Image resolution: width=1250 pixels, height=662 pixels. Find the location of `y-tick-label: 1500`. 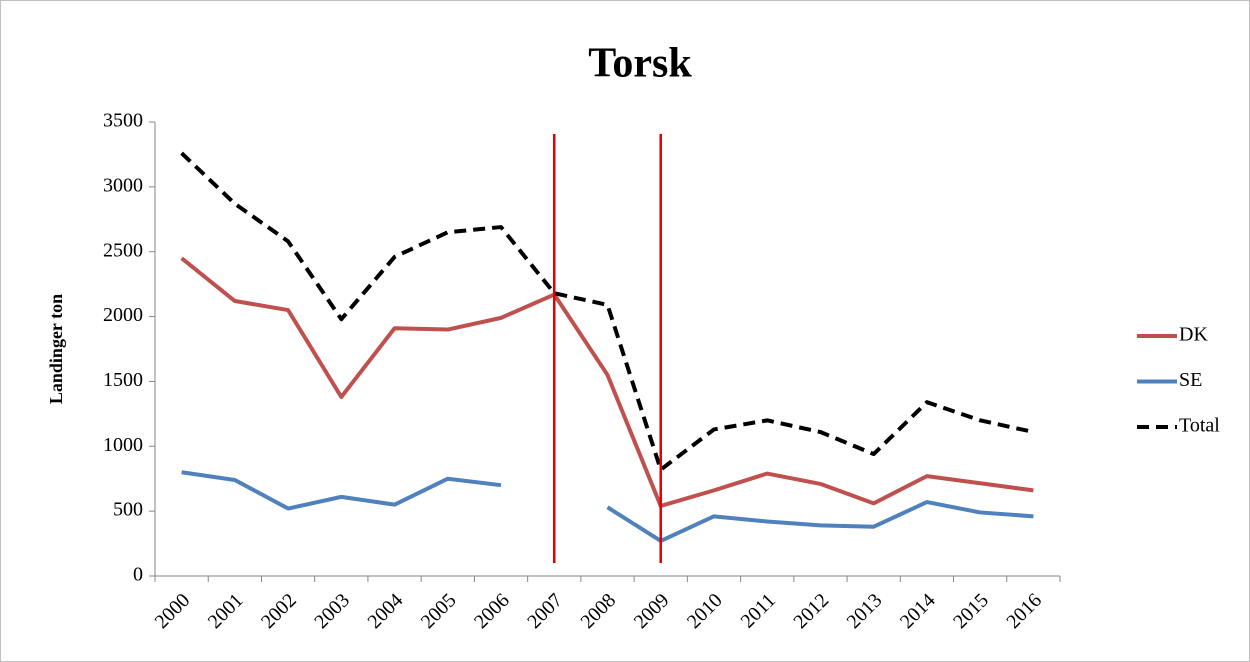

y-tick-label: 1500 is located at coordinates (123, 380).